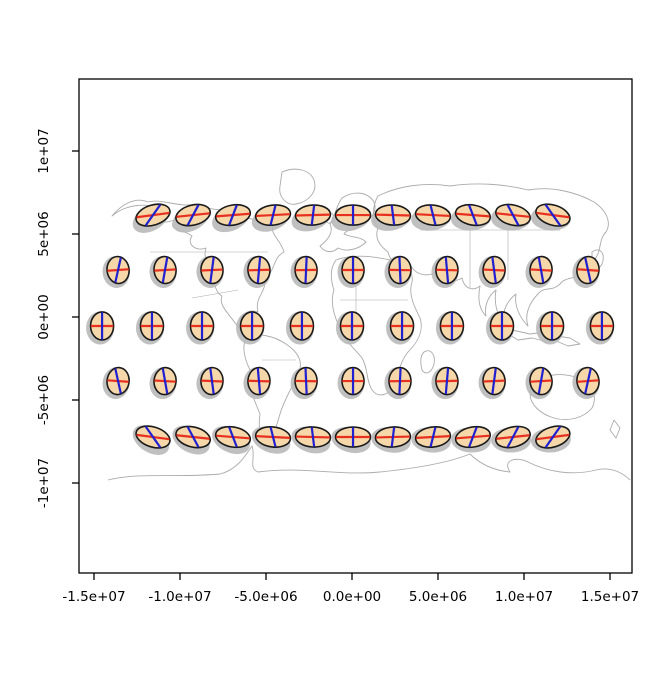 The height and width of the screenshot is (677, 672). Describe the element at coordinates (524, 597) in the screenshot. I see `x-axis-tick-label: 1.0e+07` at that location.